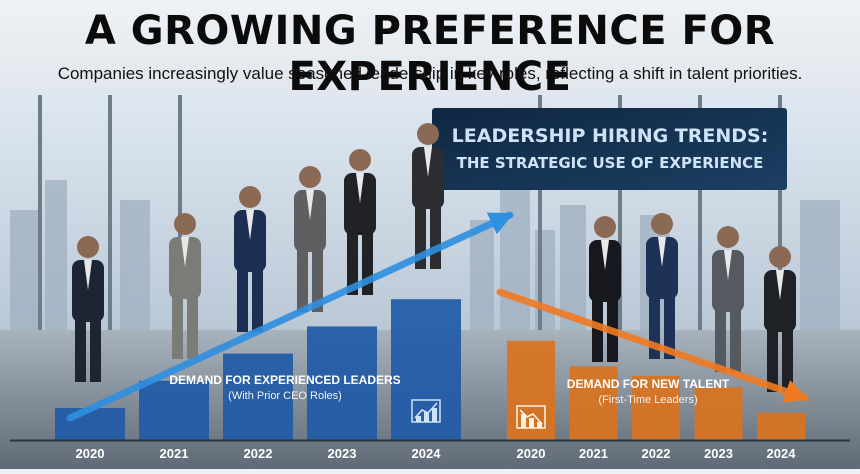  What do you see at coordinates (718, 413) in the screenshot?
I see `orange-bar-2023` at bounding box center [718, 413].